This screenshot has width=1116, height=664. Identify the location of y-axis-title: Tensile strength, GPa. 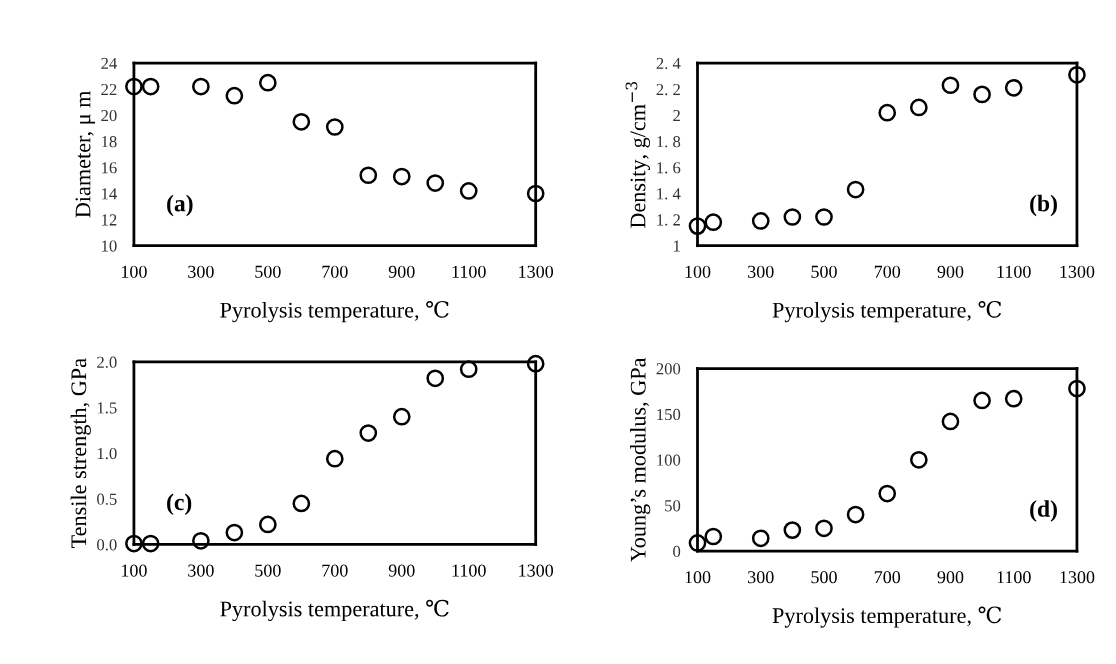
(80, 453).